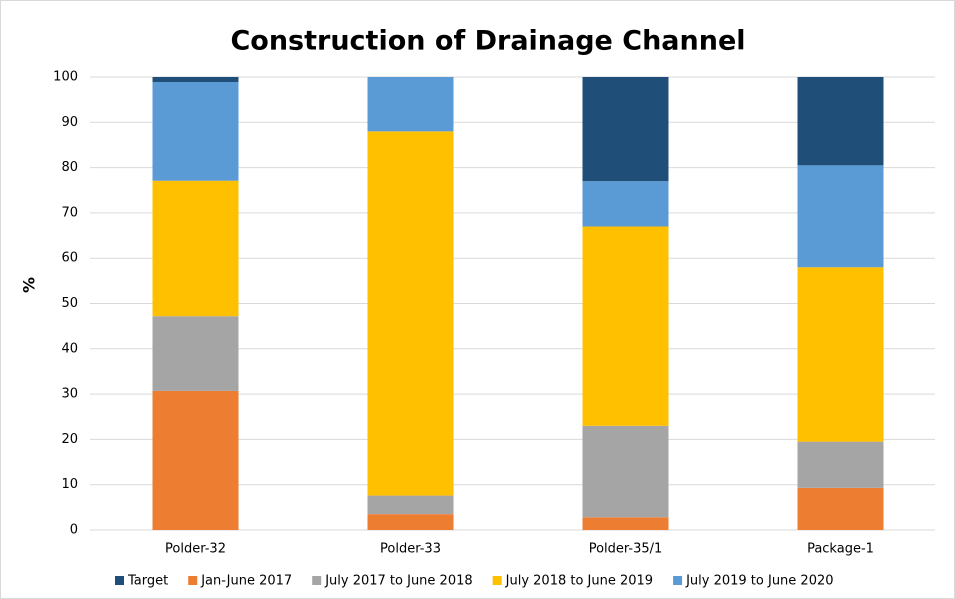 The width and height of the screenshot is (955, 599). What do you see at coordinates (69, 348) in the screenshot?
I see `y-tick-label: 40` at bounding box center [69, 348].